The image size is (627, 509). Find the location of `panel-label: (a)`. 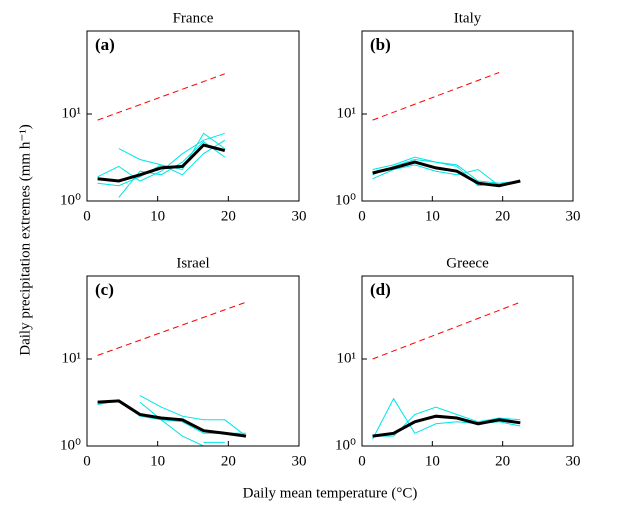

panel-label: (a) is located at coordinates (105, 44).